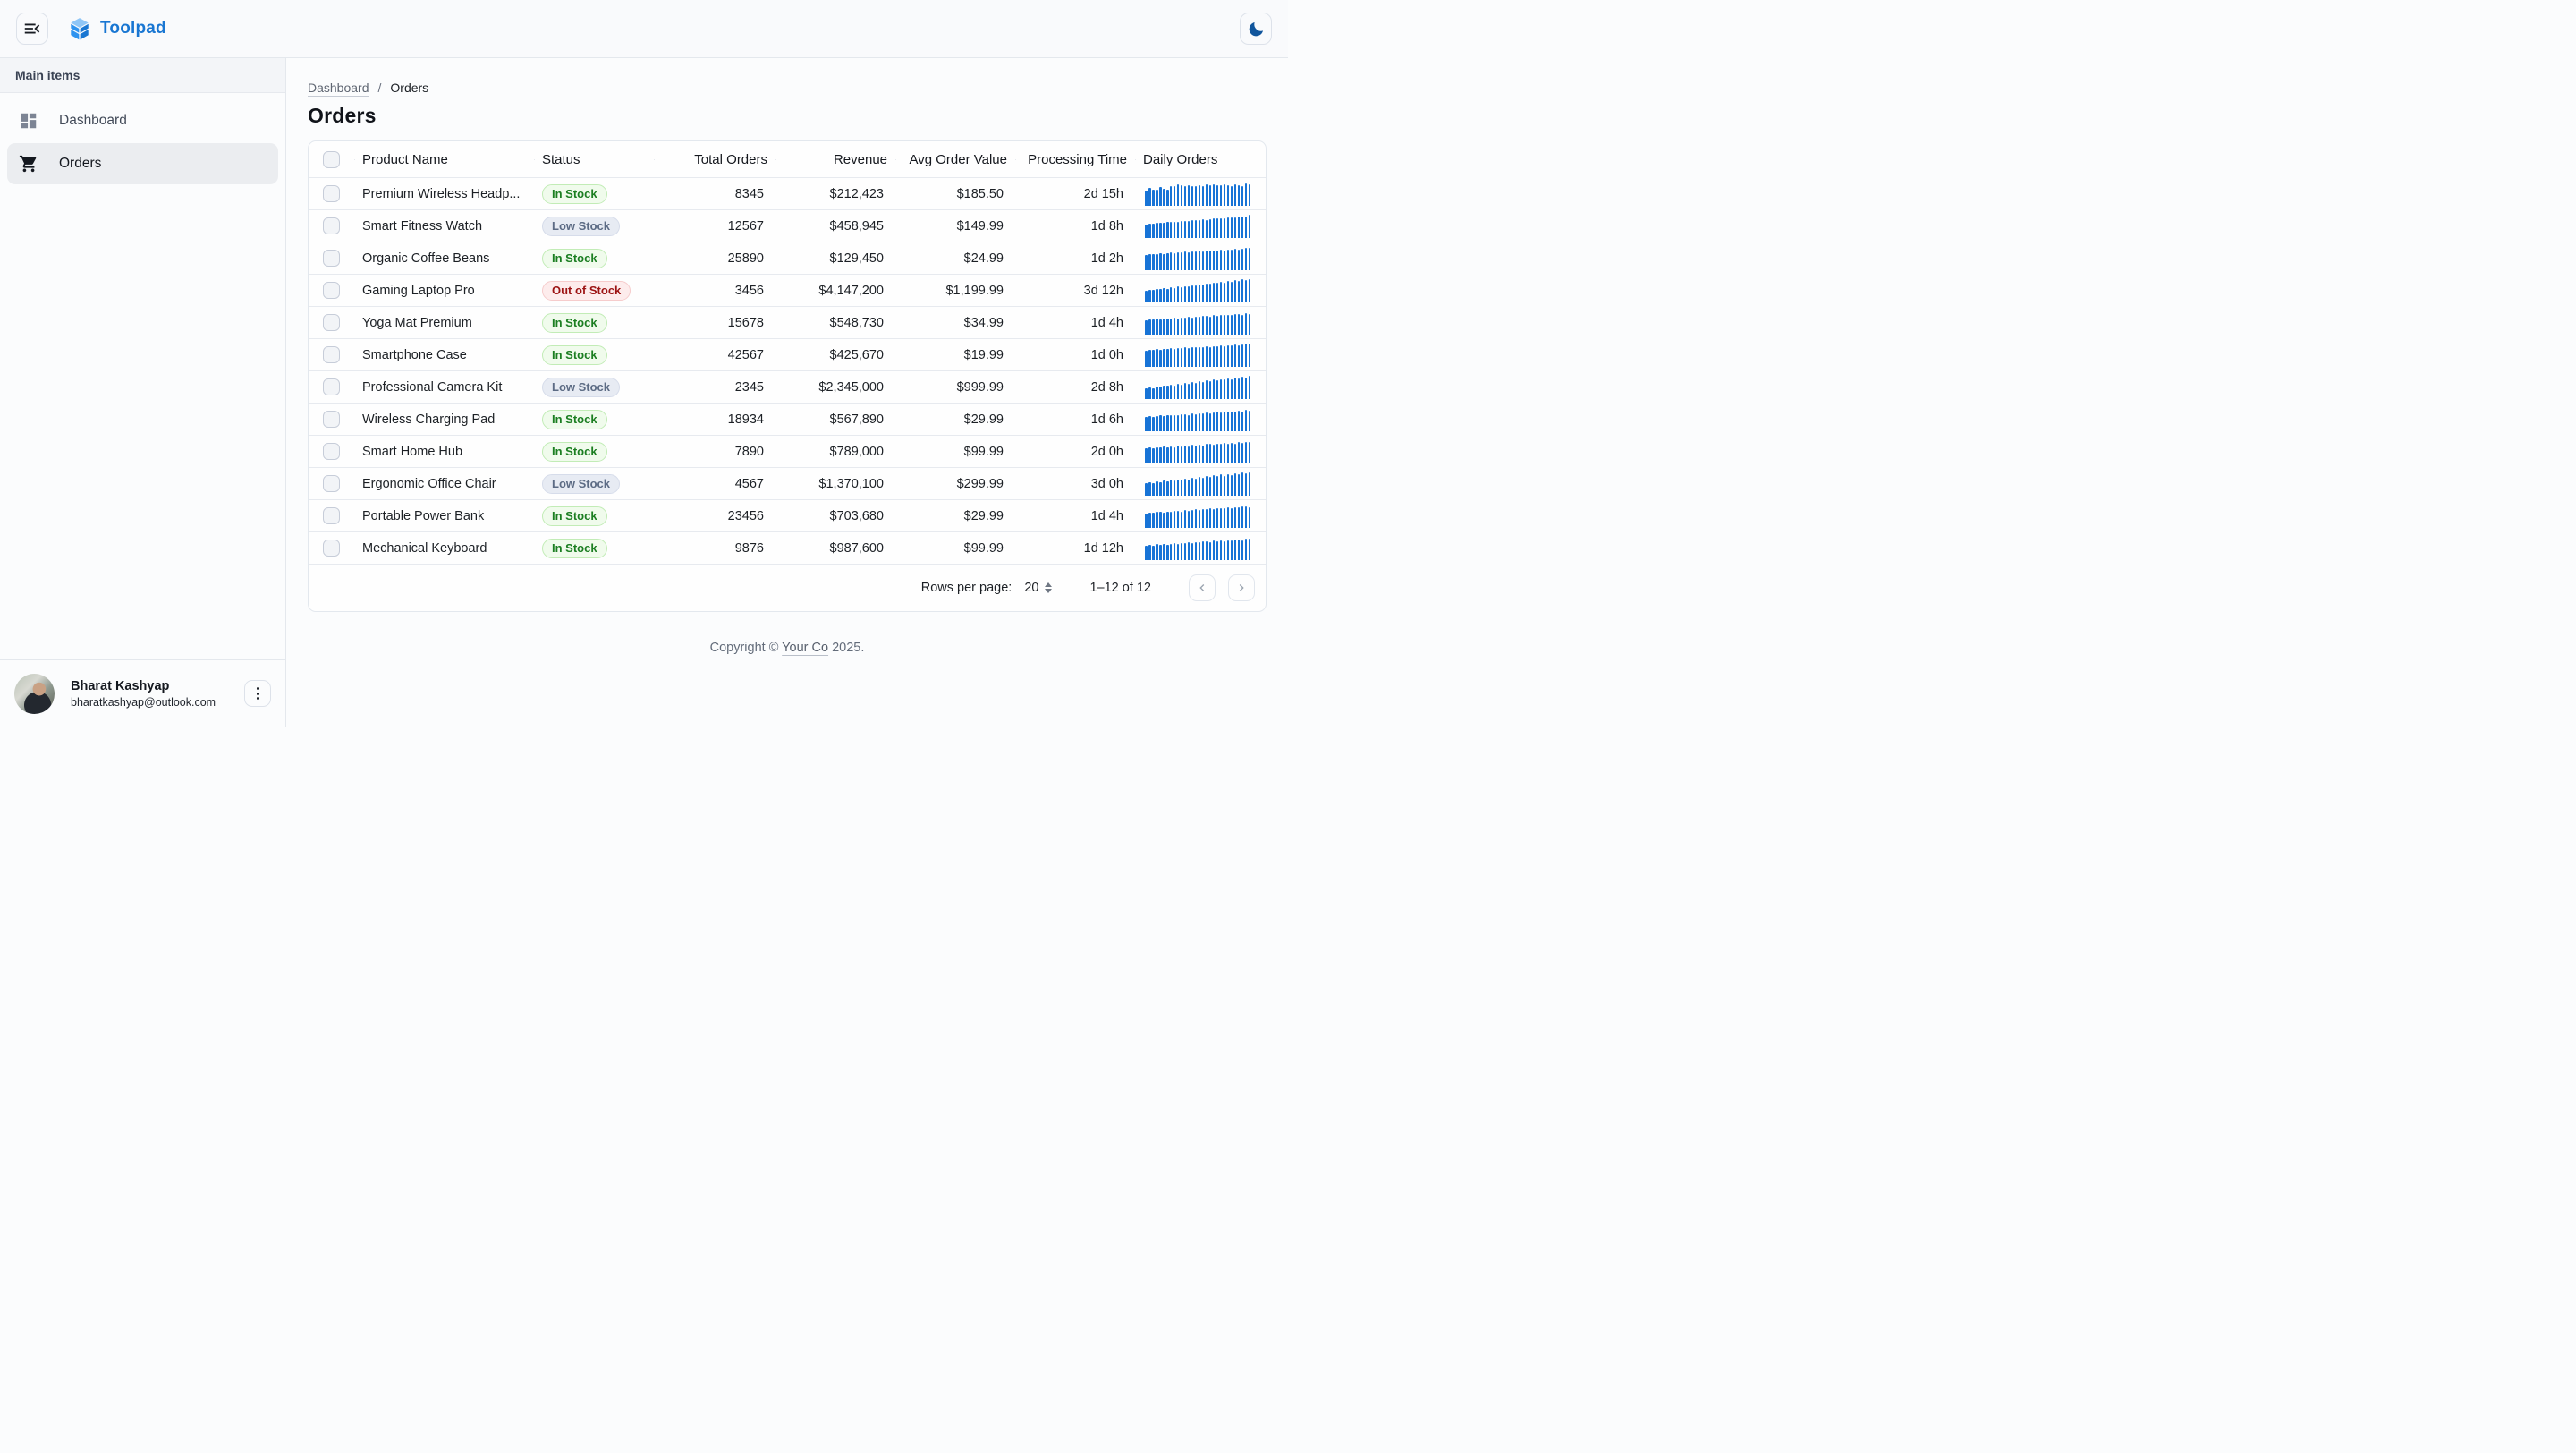 This screenshot has width=2576, height=1453. What do you see at coordinates (418, 290) in the screenshot?
I see `product-name-cell: Gaming Laptop Pro` at bounding box center [418, 290].